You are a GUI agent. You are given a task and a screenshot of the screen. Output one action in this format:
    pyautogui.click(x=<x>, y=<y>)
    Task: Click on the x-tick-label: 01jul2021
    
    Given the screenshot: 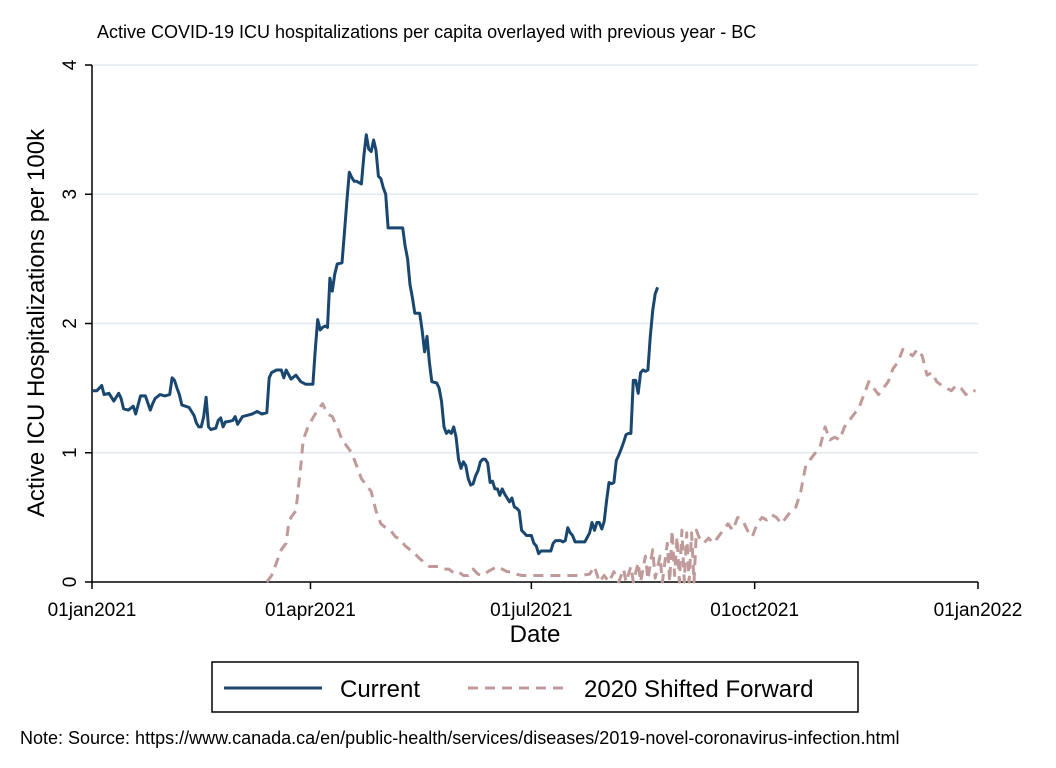 What is the action you would take?
    pyautogui.click(x=531, y=610)
    